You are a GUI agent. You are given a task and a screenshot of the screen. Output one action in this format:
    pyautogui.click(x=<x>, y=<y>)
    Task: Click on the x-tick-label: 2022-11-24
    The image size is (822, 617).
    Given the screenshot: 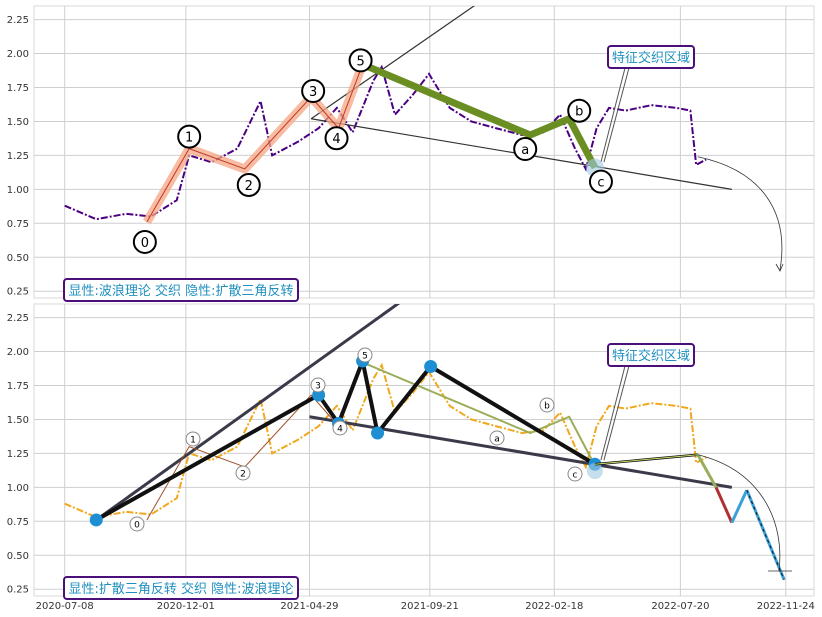 What is the action you would take?
    pyautogui.click(x=786, y=606)
    